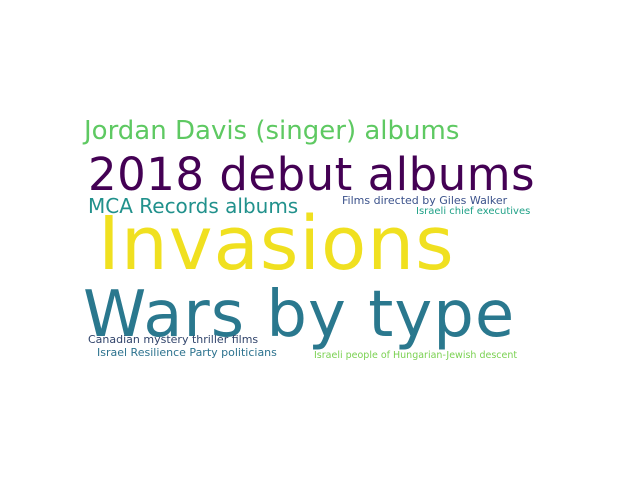  Describe the element at coordinates (425, 200) in the screenshot. I see `word-films-giles-walker: Films directed by Giles Walker` at that location.